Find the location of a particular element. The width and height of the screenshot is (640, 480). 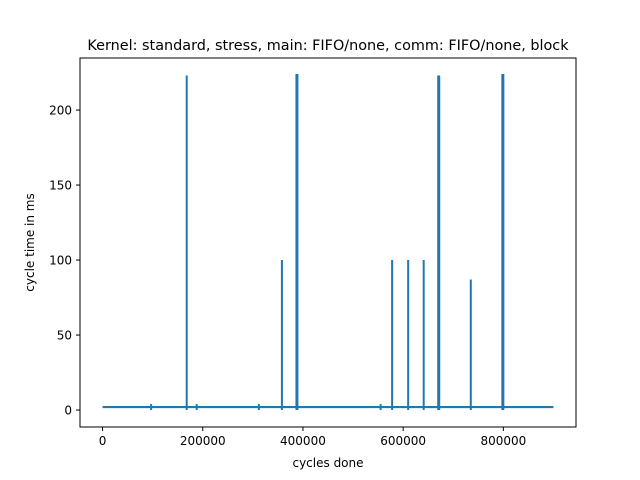

y-axis-label: cycle time in ms is located at coordinates (30, 242).